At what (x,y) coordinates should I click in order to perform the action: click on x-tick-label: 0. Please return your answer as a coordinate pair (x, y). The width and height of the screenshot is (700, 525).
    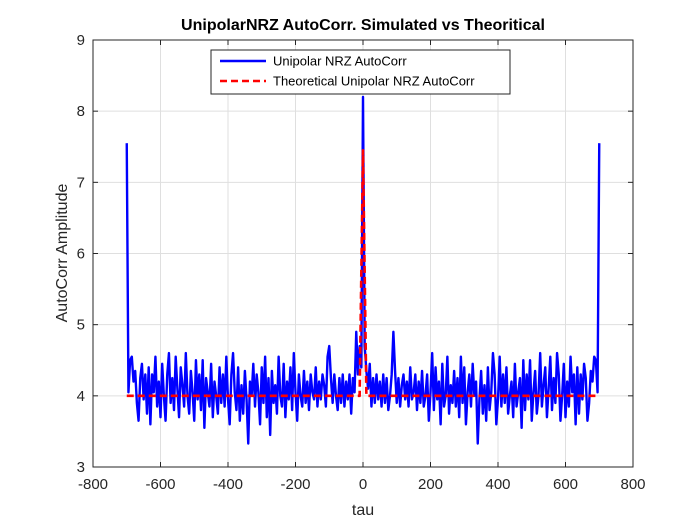
    Looking at the image, I should click on (363, 484).